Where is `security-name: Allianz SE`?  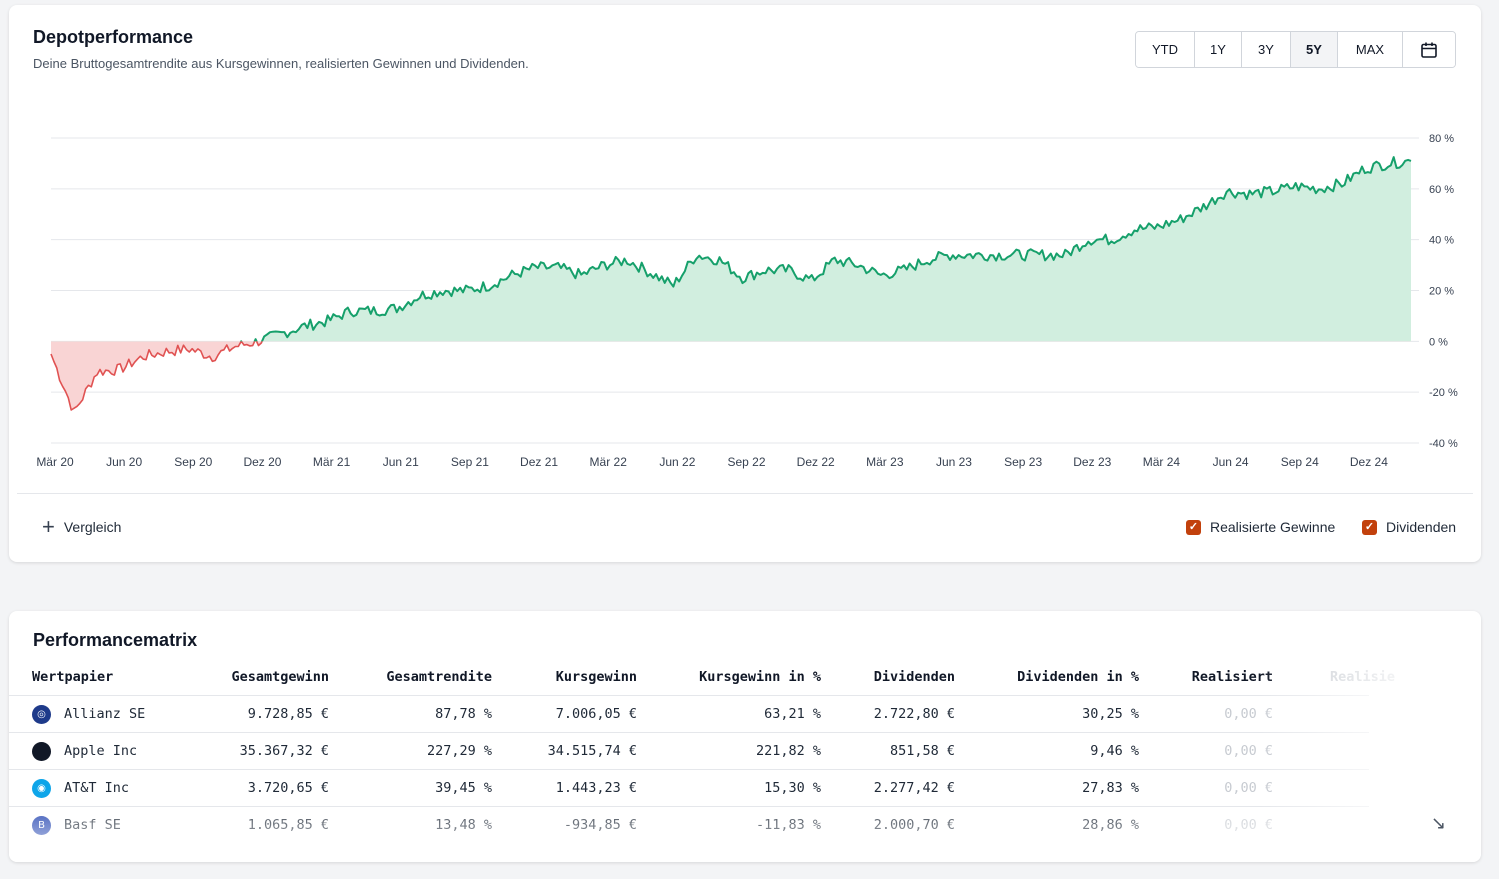
security-name: Allianz SE is located at coordinates (105, 714).